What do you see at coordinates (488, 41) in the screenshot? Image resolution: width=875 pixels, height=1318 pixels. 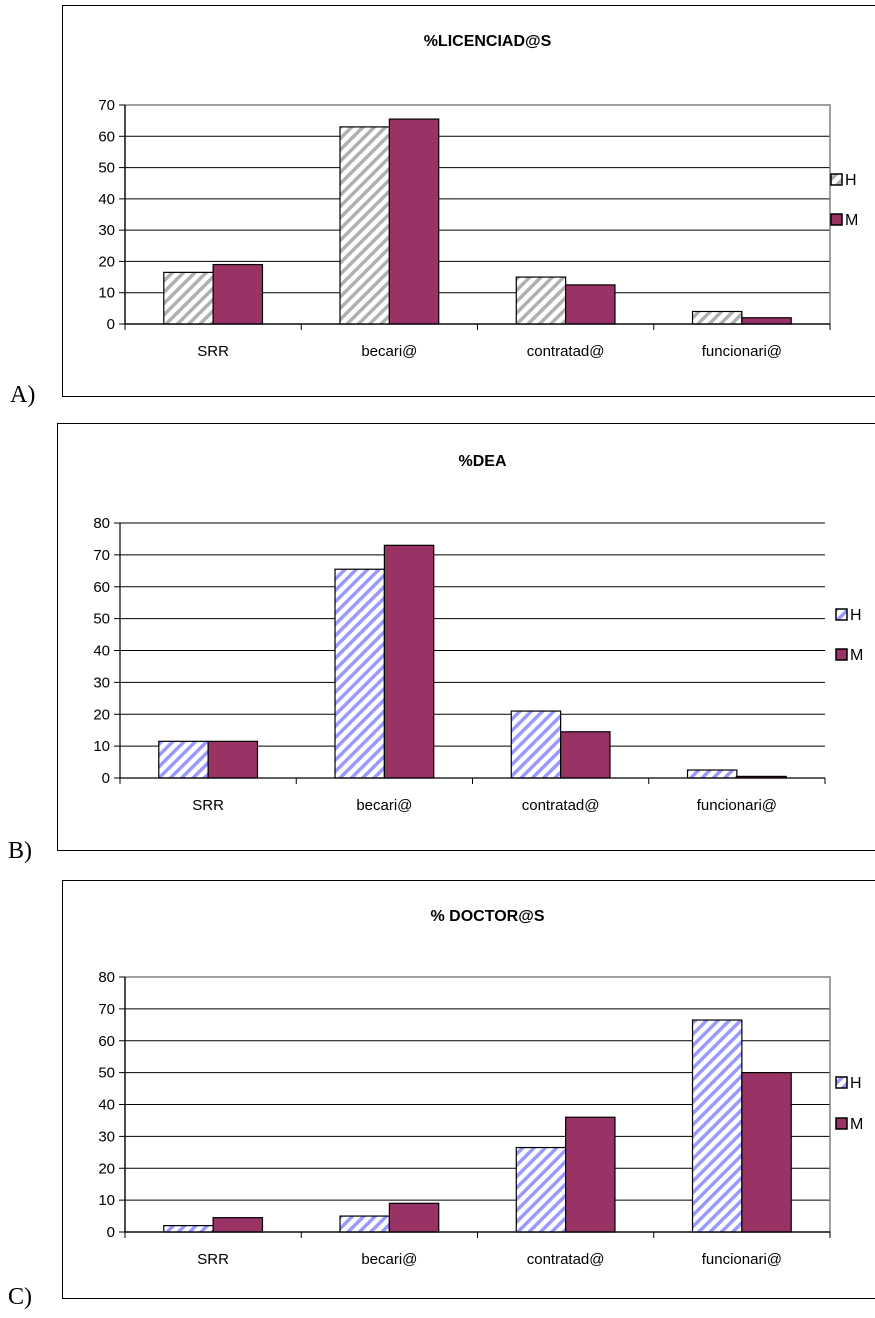 I see `chart-title: %LICENCIAD@S` at bounding box center [488, 41].